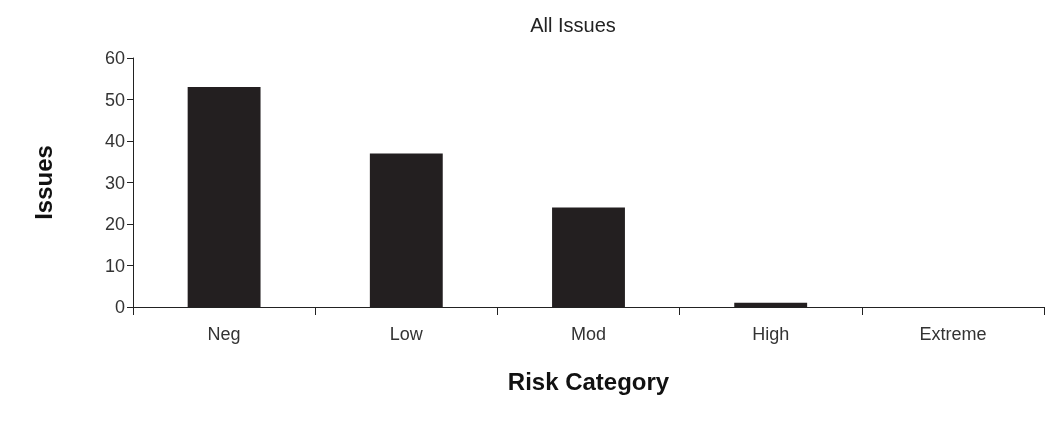 The image size is (1063, 421). Describe the element at coordinates (119, 307) in the screenshot. I see `y-tick-label: 0` at that location.